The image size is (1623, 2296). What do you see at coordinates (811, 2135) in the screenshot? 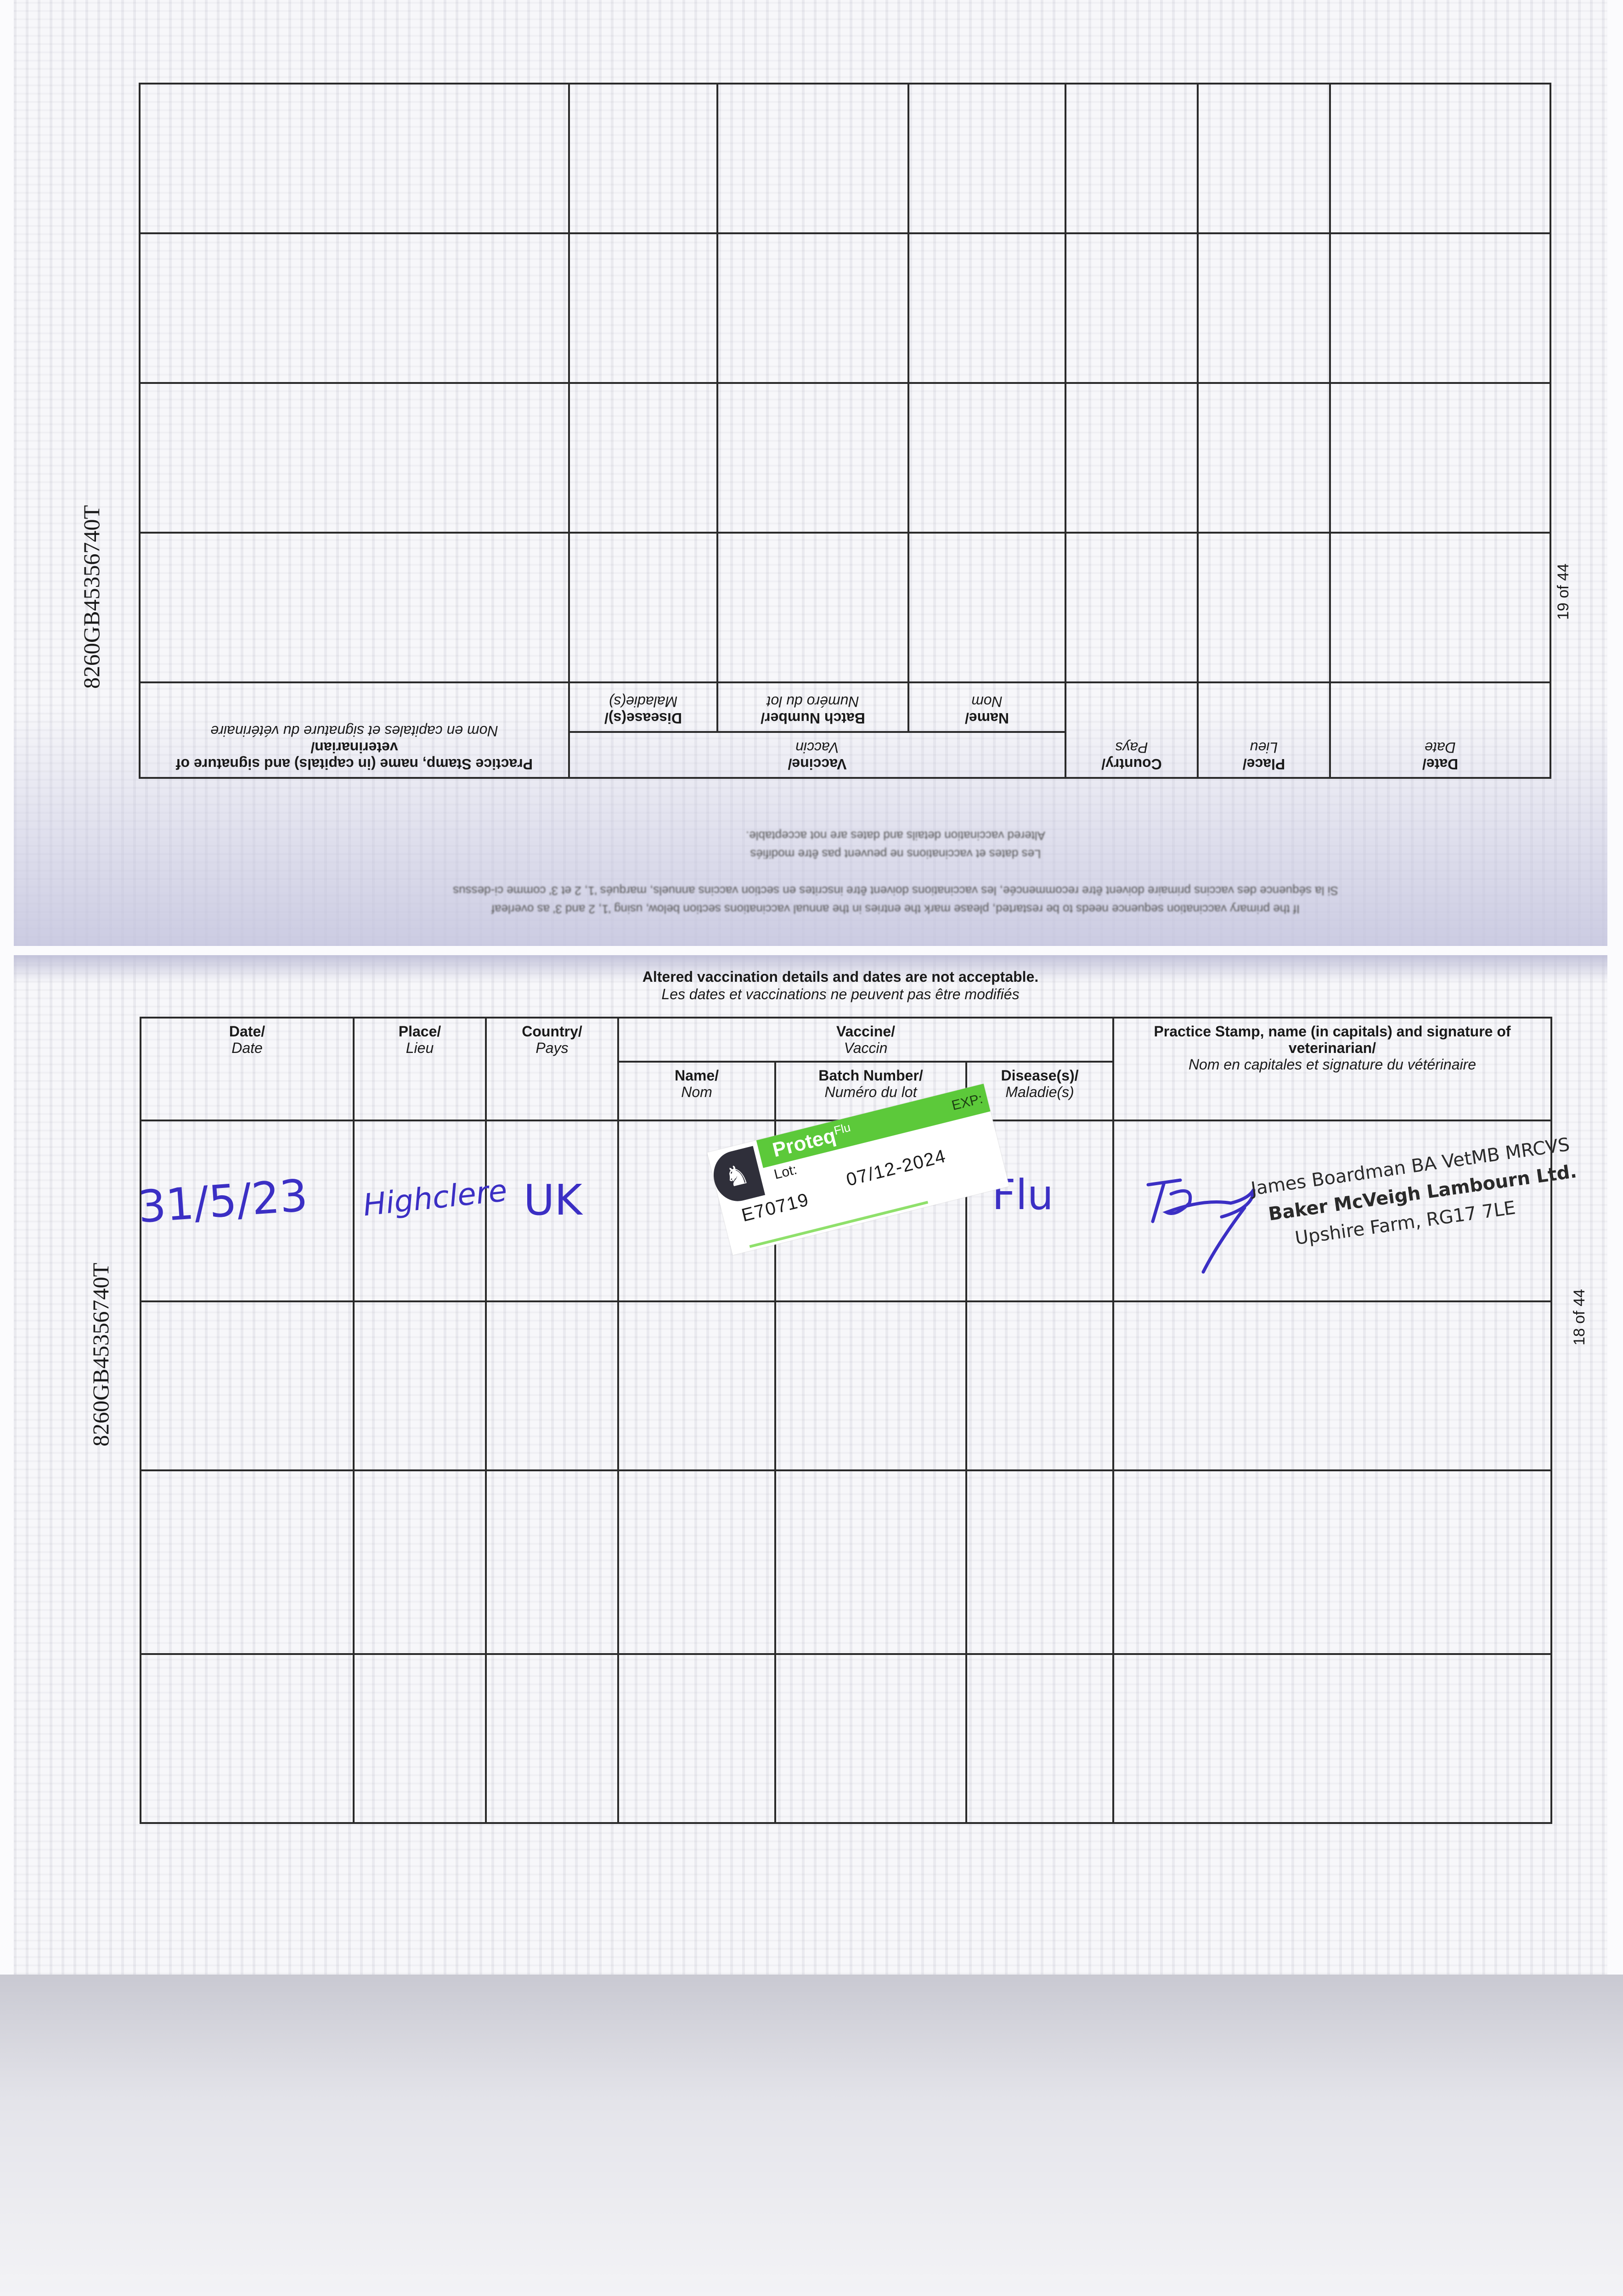
I see `scanner-background` at bounding box center [811, 2135].